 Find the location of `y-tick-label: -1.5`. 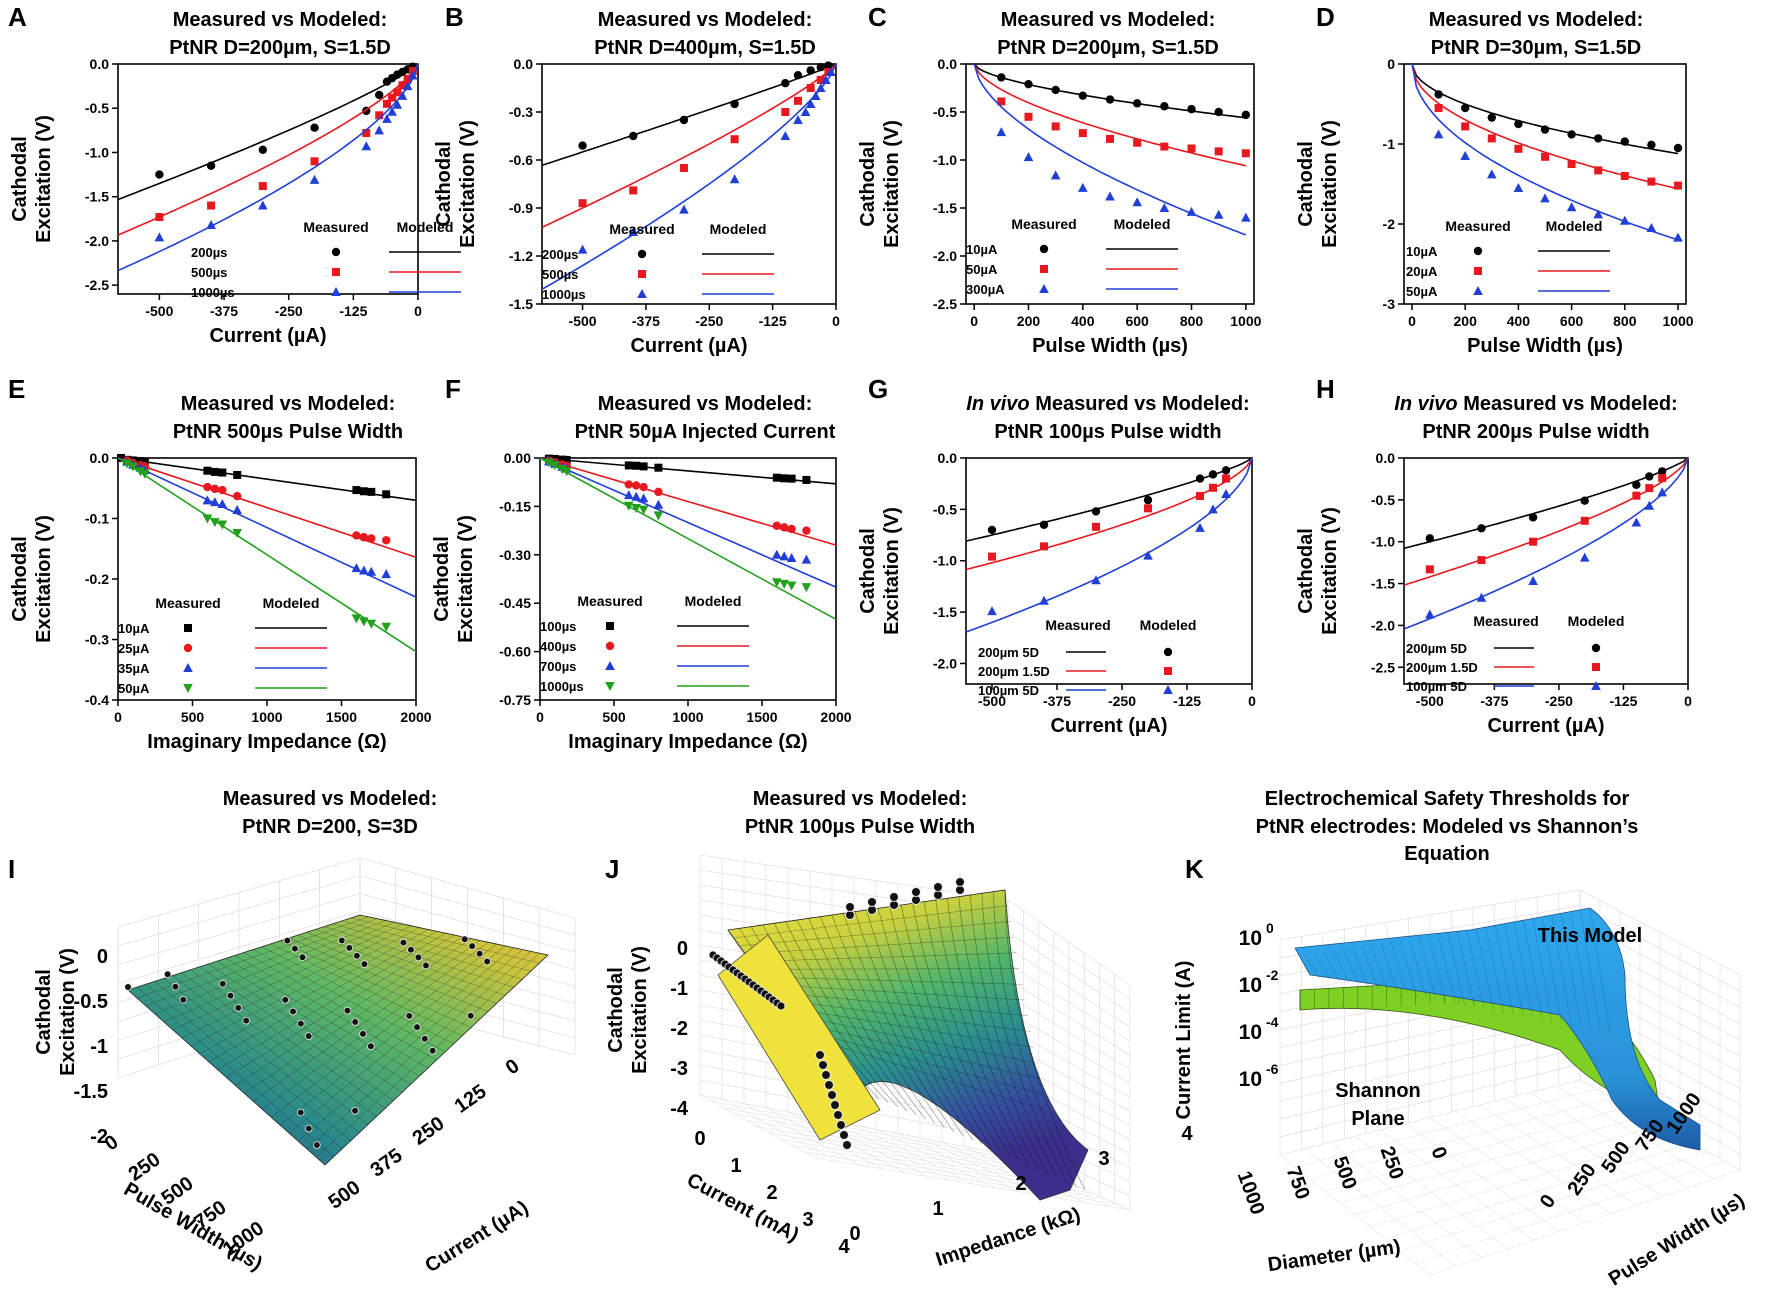

y-tick-label: -1.5 is located at coordinates (97, 197).